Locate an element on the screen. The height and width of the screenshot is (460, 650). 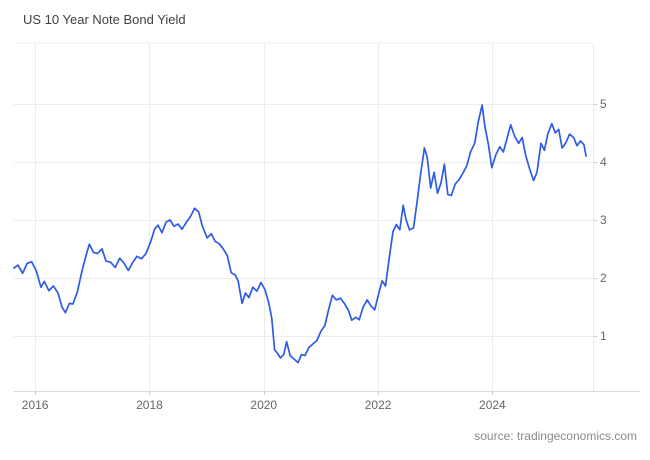
x-axis-tick-label: 2024 is located at coordinates (492, 405).